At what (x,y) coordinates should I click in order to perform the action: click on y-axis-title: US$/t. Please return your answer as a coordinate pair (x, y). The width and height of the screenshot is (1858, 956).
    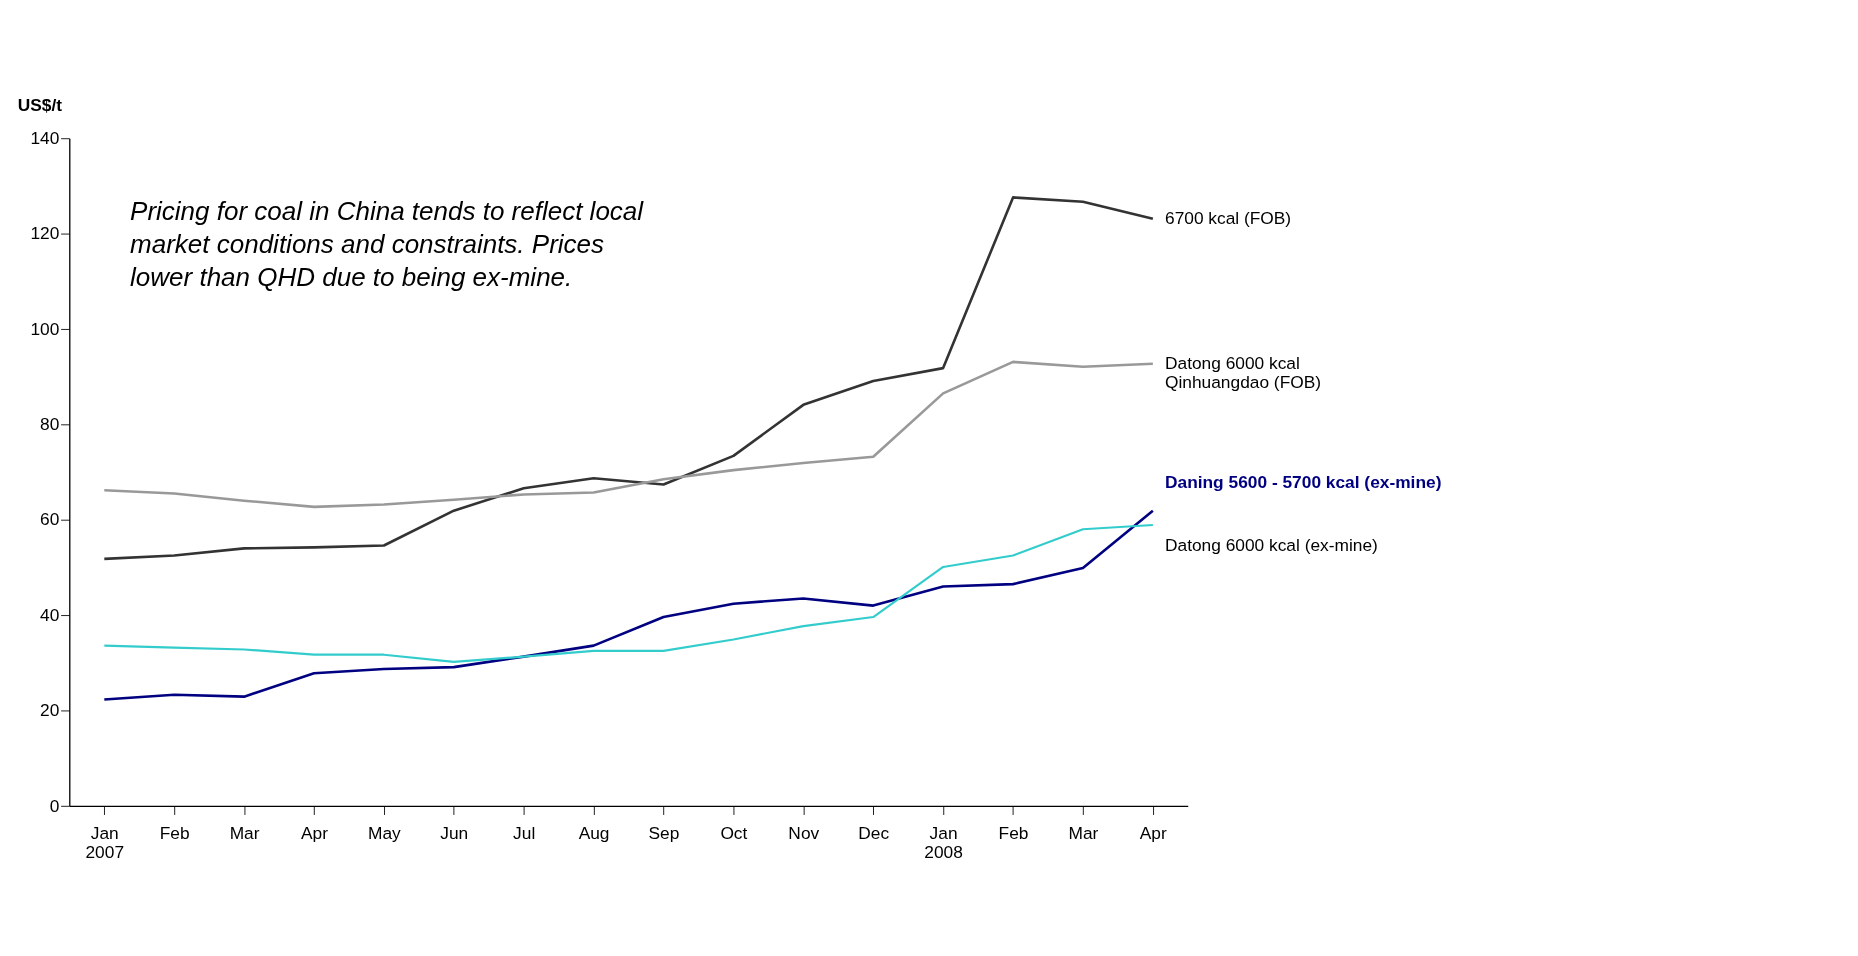
    Looking at the image, I should click on (40, 104).